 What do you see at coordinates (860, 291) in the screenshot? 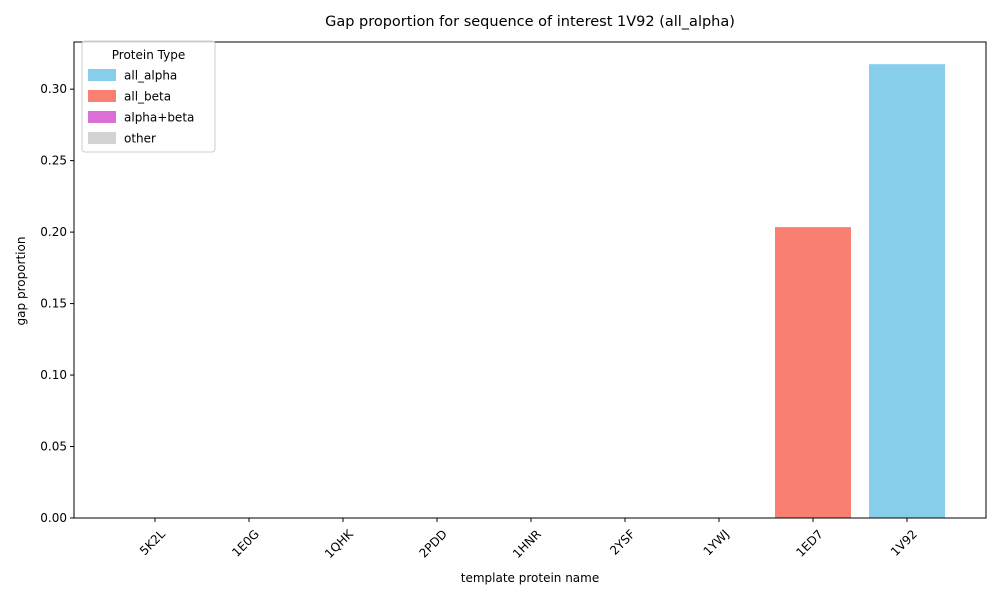
I see `bars-layer` at bounding box center [860, 291].